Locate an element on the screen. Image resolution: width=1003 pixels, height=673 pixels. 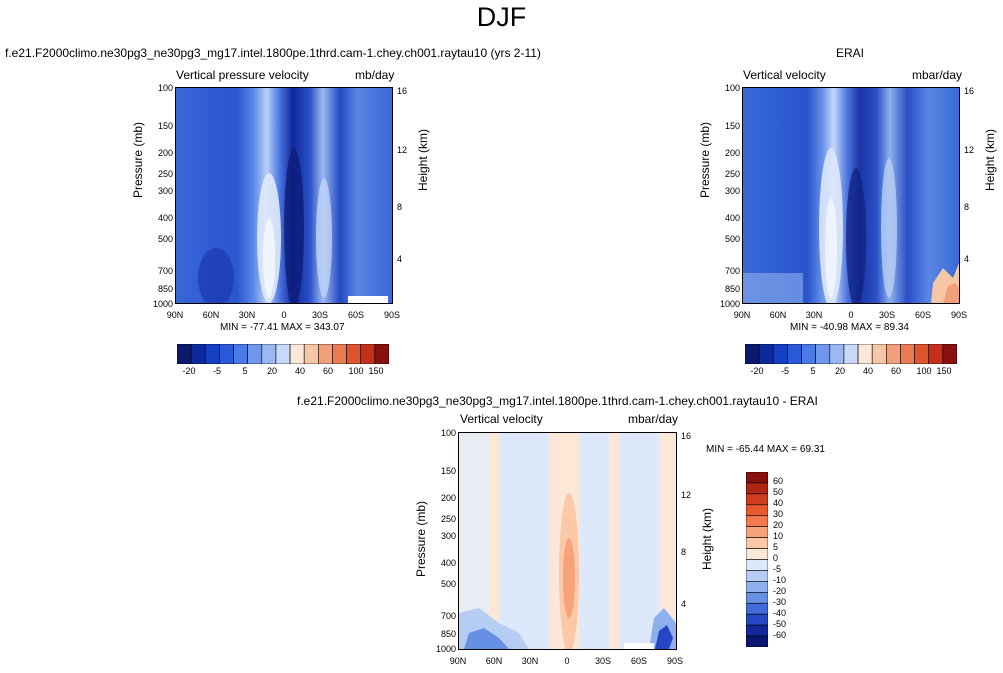
model-pressure-tick: 1000 is located at coordinates (162, 304).